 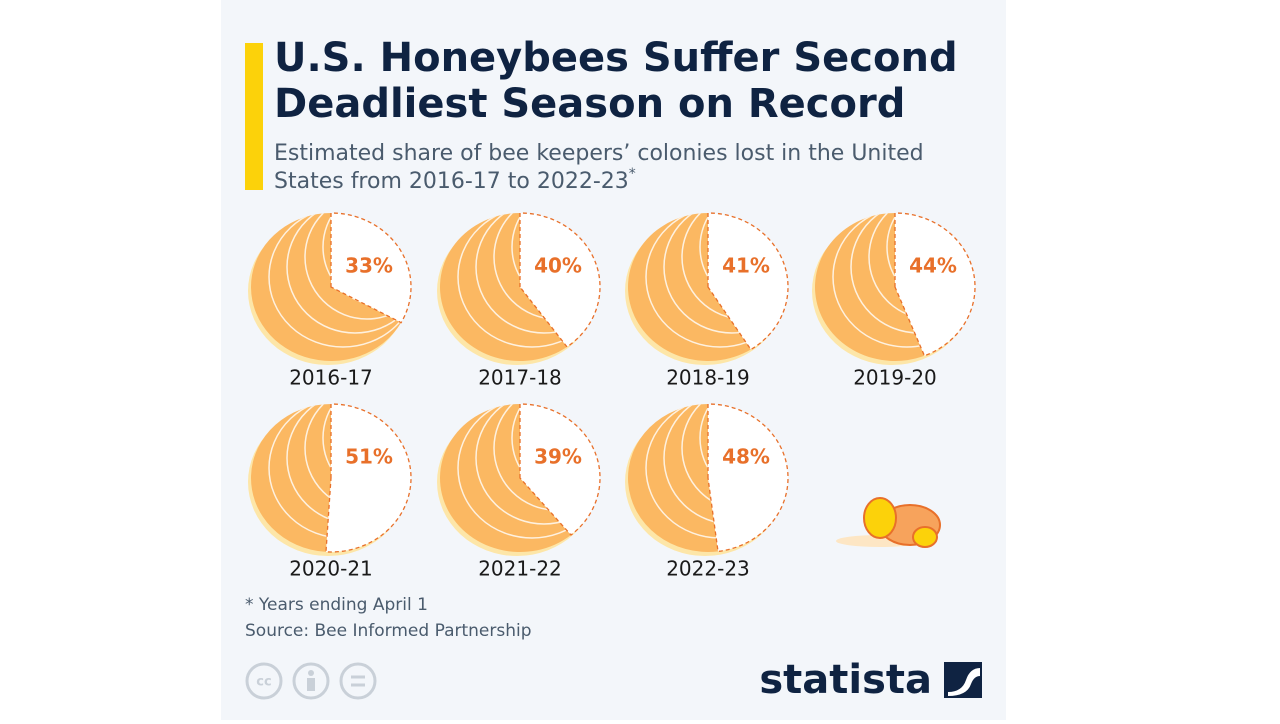 I want to click on license-icons: cc, so click(x=311, y=681).